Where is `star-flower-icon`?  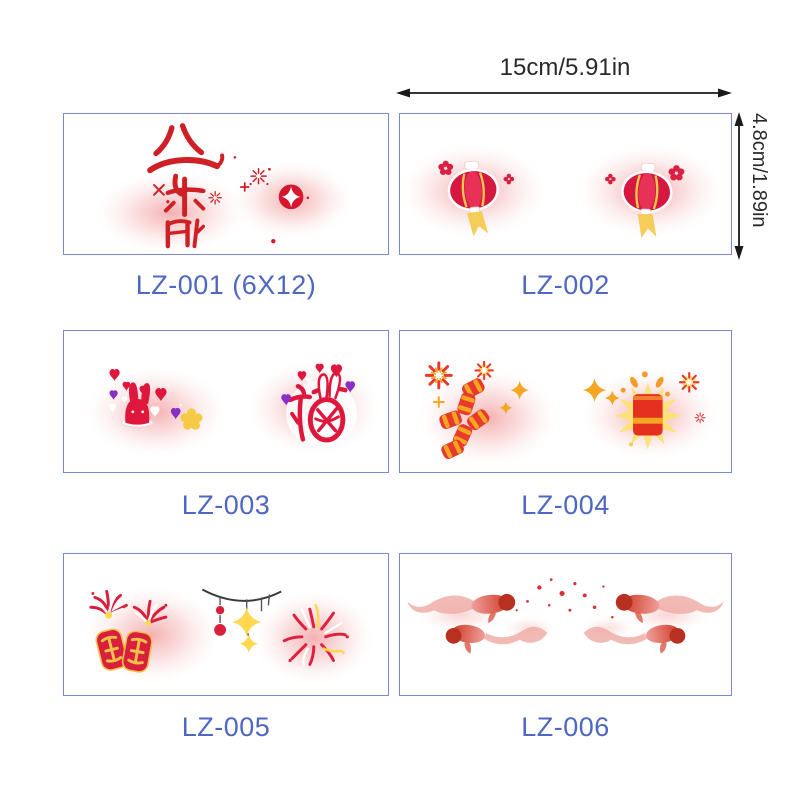
star-flower-icon is located at coordinates (191, 419).